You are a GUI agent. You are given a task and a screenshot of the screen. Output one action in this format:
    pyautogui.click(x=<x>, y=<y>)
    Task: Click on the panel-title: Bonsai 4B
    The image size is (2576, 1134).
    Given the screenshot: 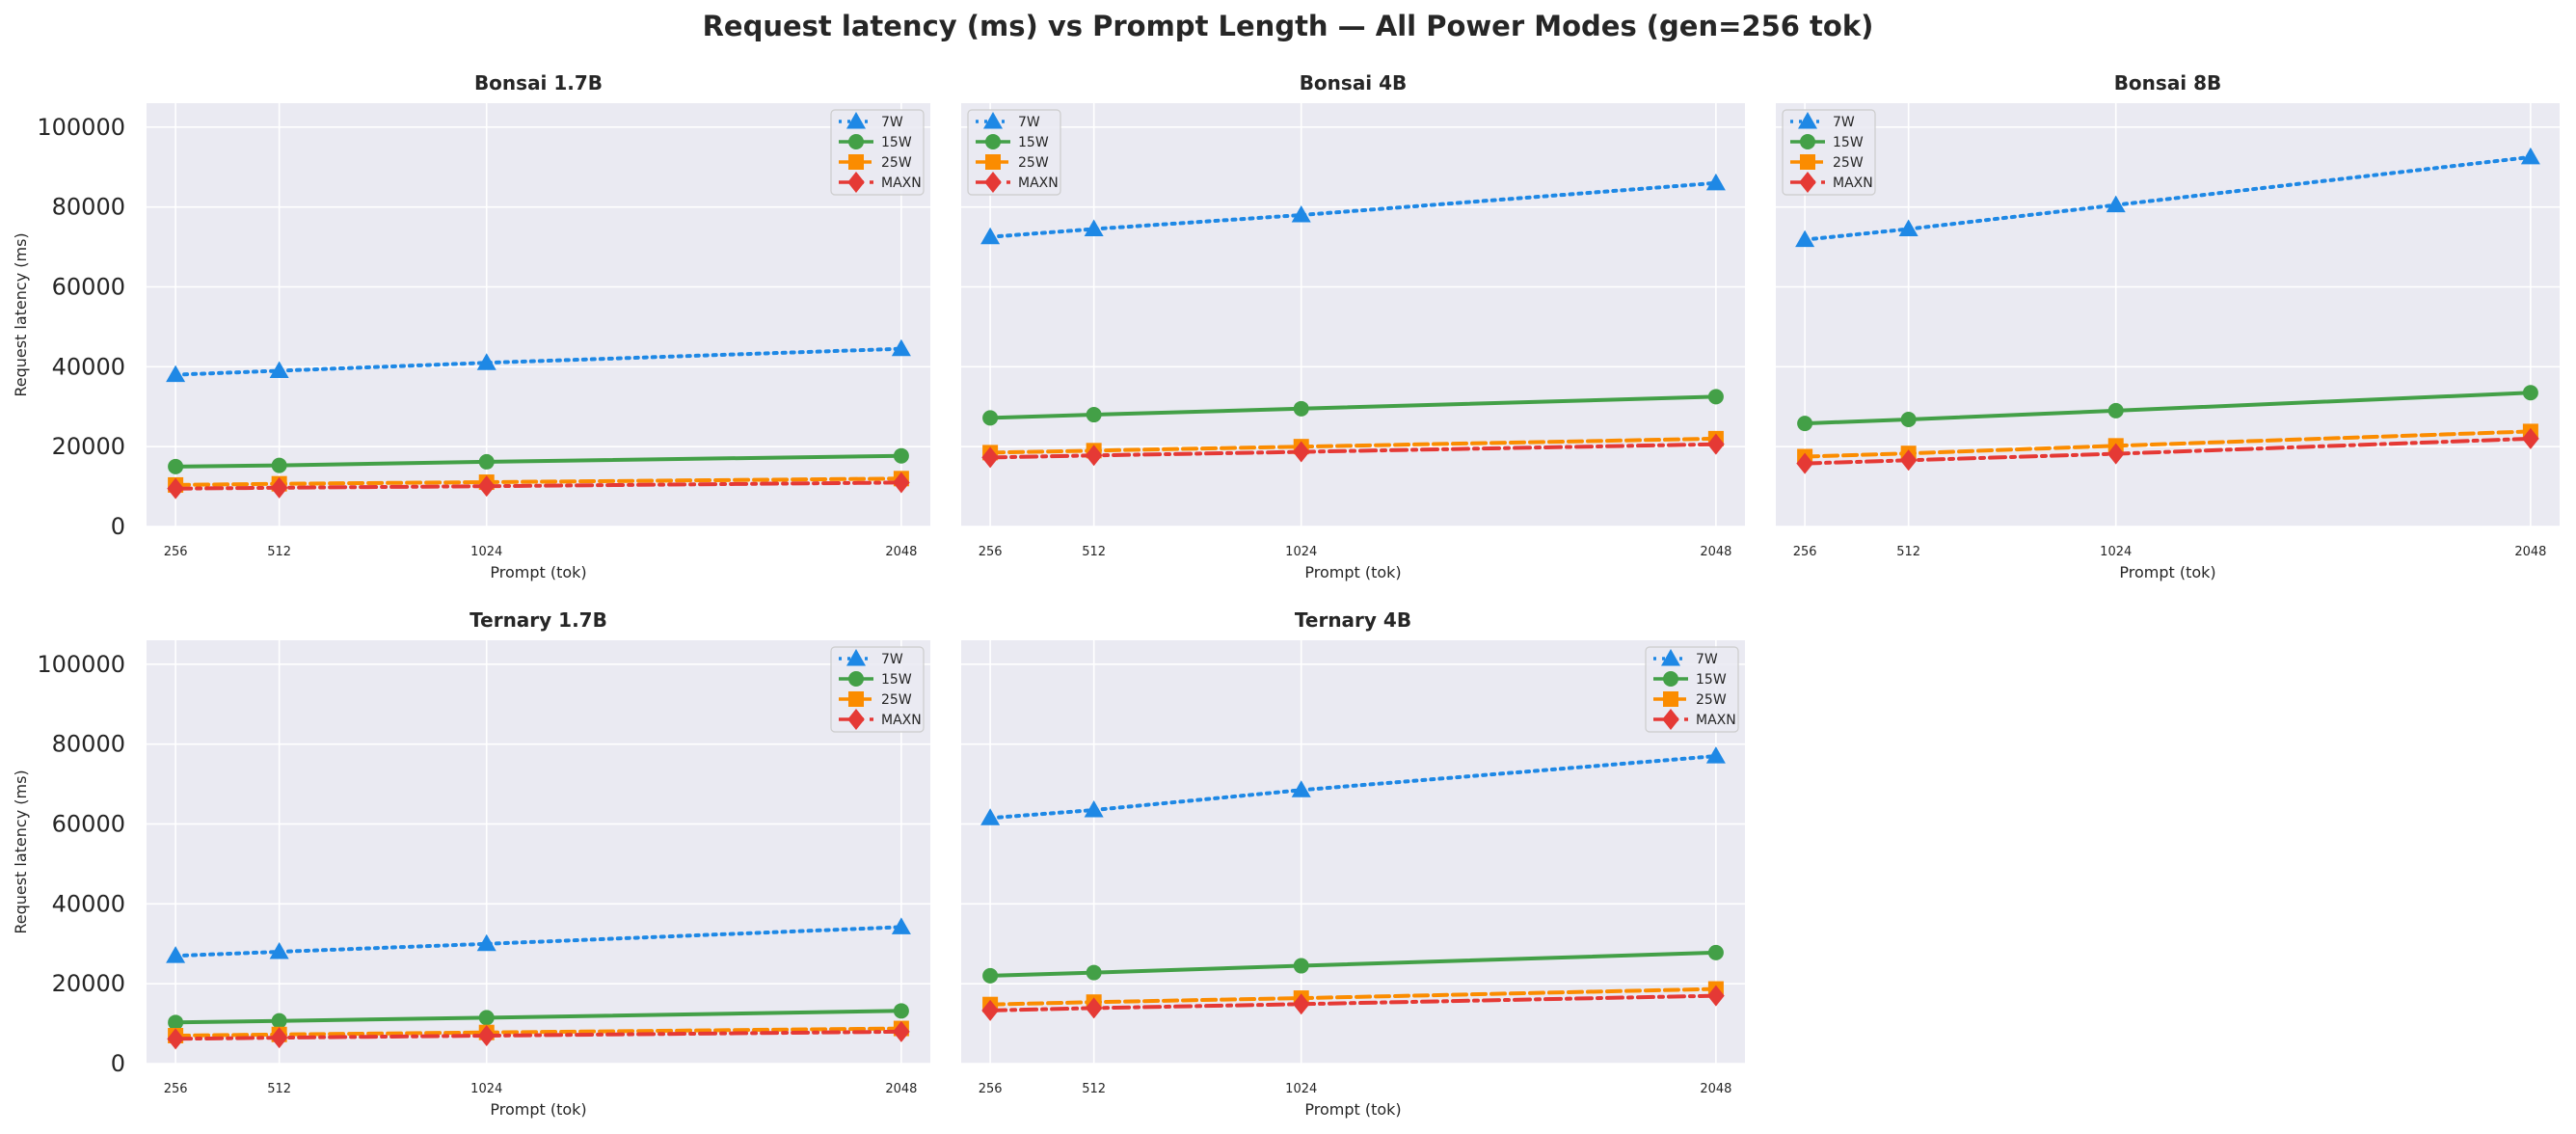 What is the action you would take?
    pyautogui.click(x=1354, y=82)
    